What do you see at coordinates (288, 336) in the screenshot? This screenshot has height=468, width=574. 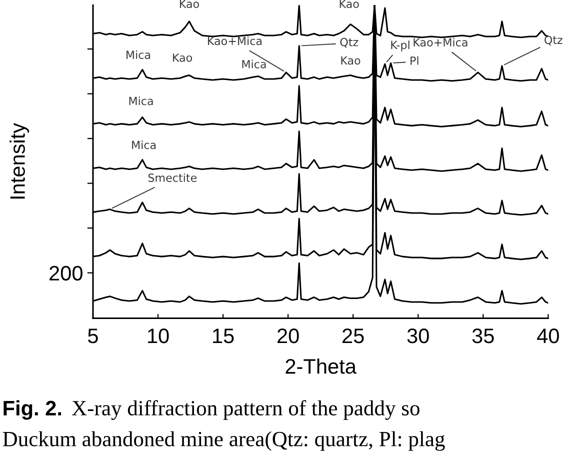 I see `x-tick-label: 20` at bounding box center [288, 336].